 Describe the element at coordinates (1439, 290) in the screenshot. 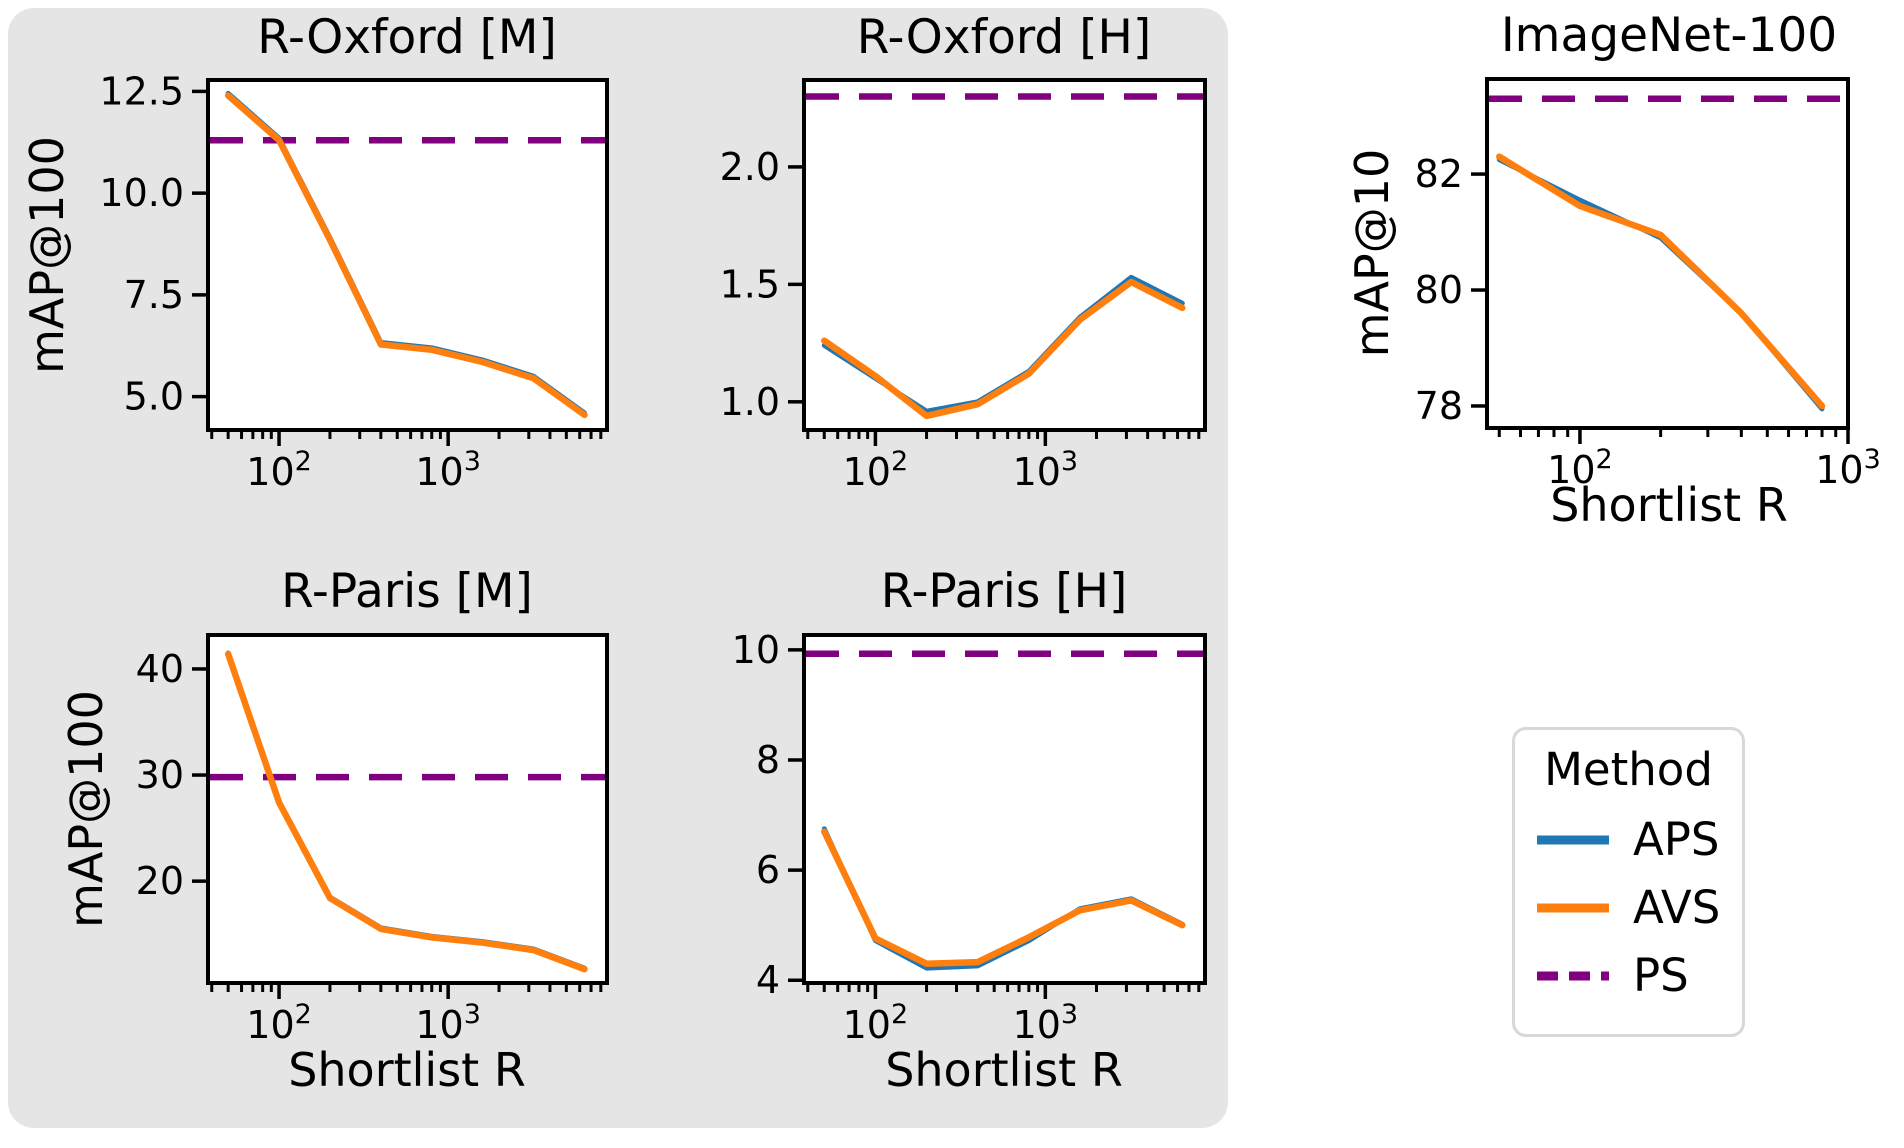

I see `y-tick-label: 80` at that location.